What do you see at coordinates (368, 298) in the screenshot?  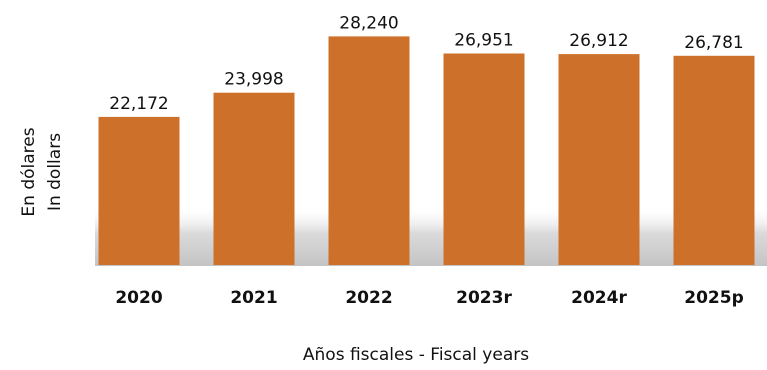 I see `x-tick-label-2022: 2022` at bounding box center [368, 298].